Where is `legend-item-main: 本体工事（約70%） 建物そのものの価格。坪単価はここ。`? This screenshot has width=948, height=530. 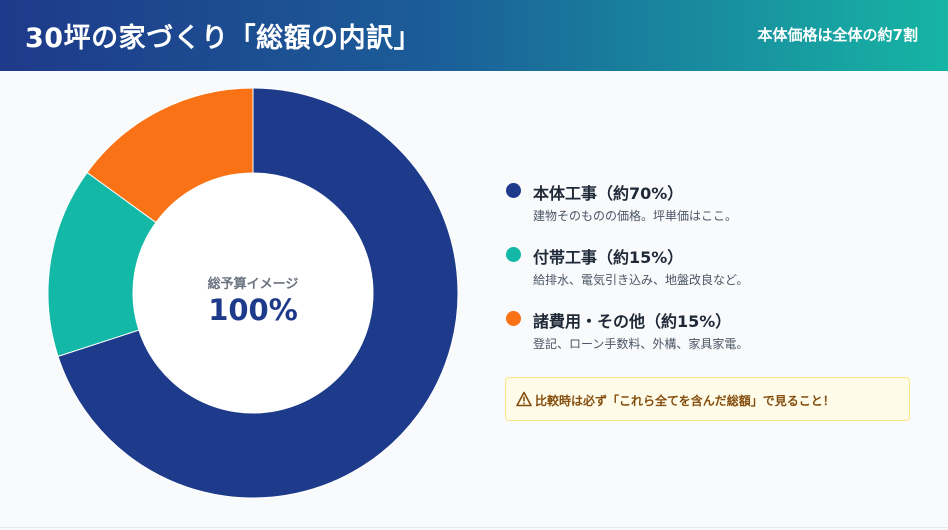 legend-item-main: 本体工事（約70%） 建物そのものの価格。坪単価はここ。 is located at coordinates (710, 212).